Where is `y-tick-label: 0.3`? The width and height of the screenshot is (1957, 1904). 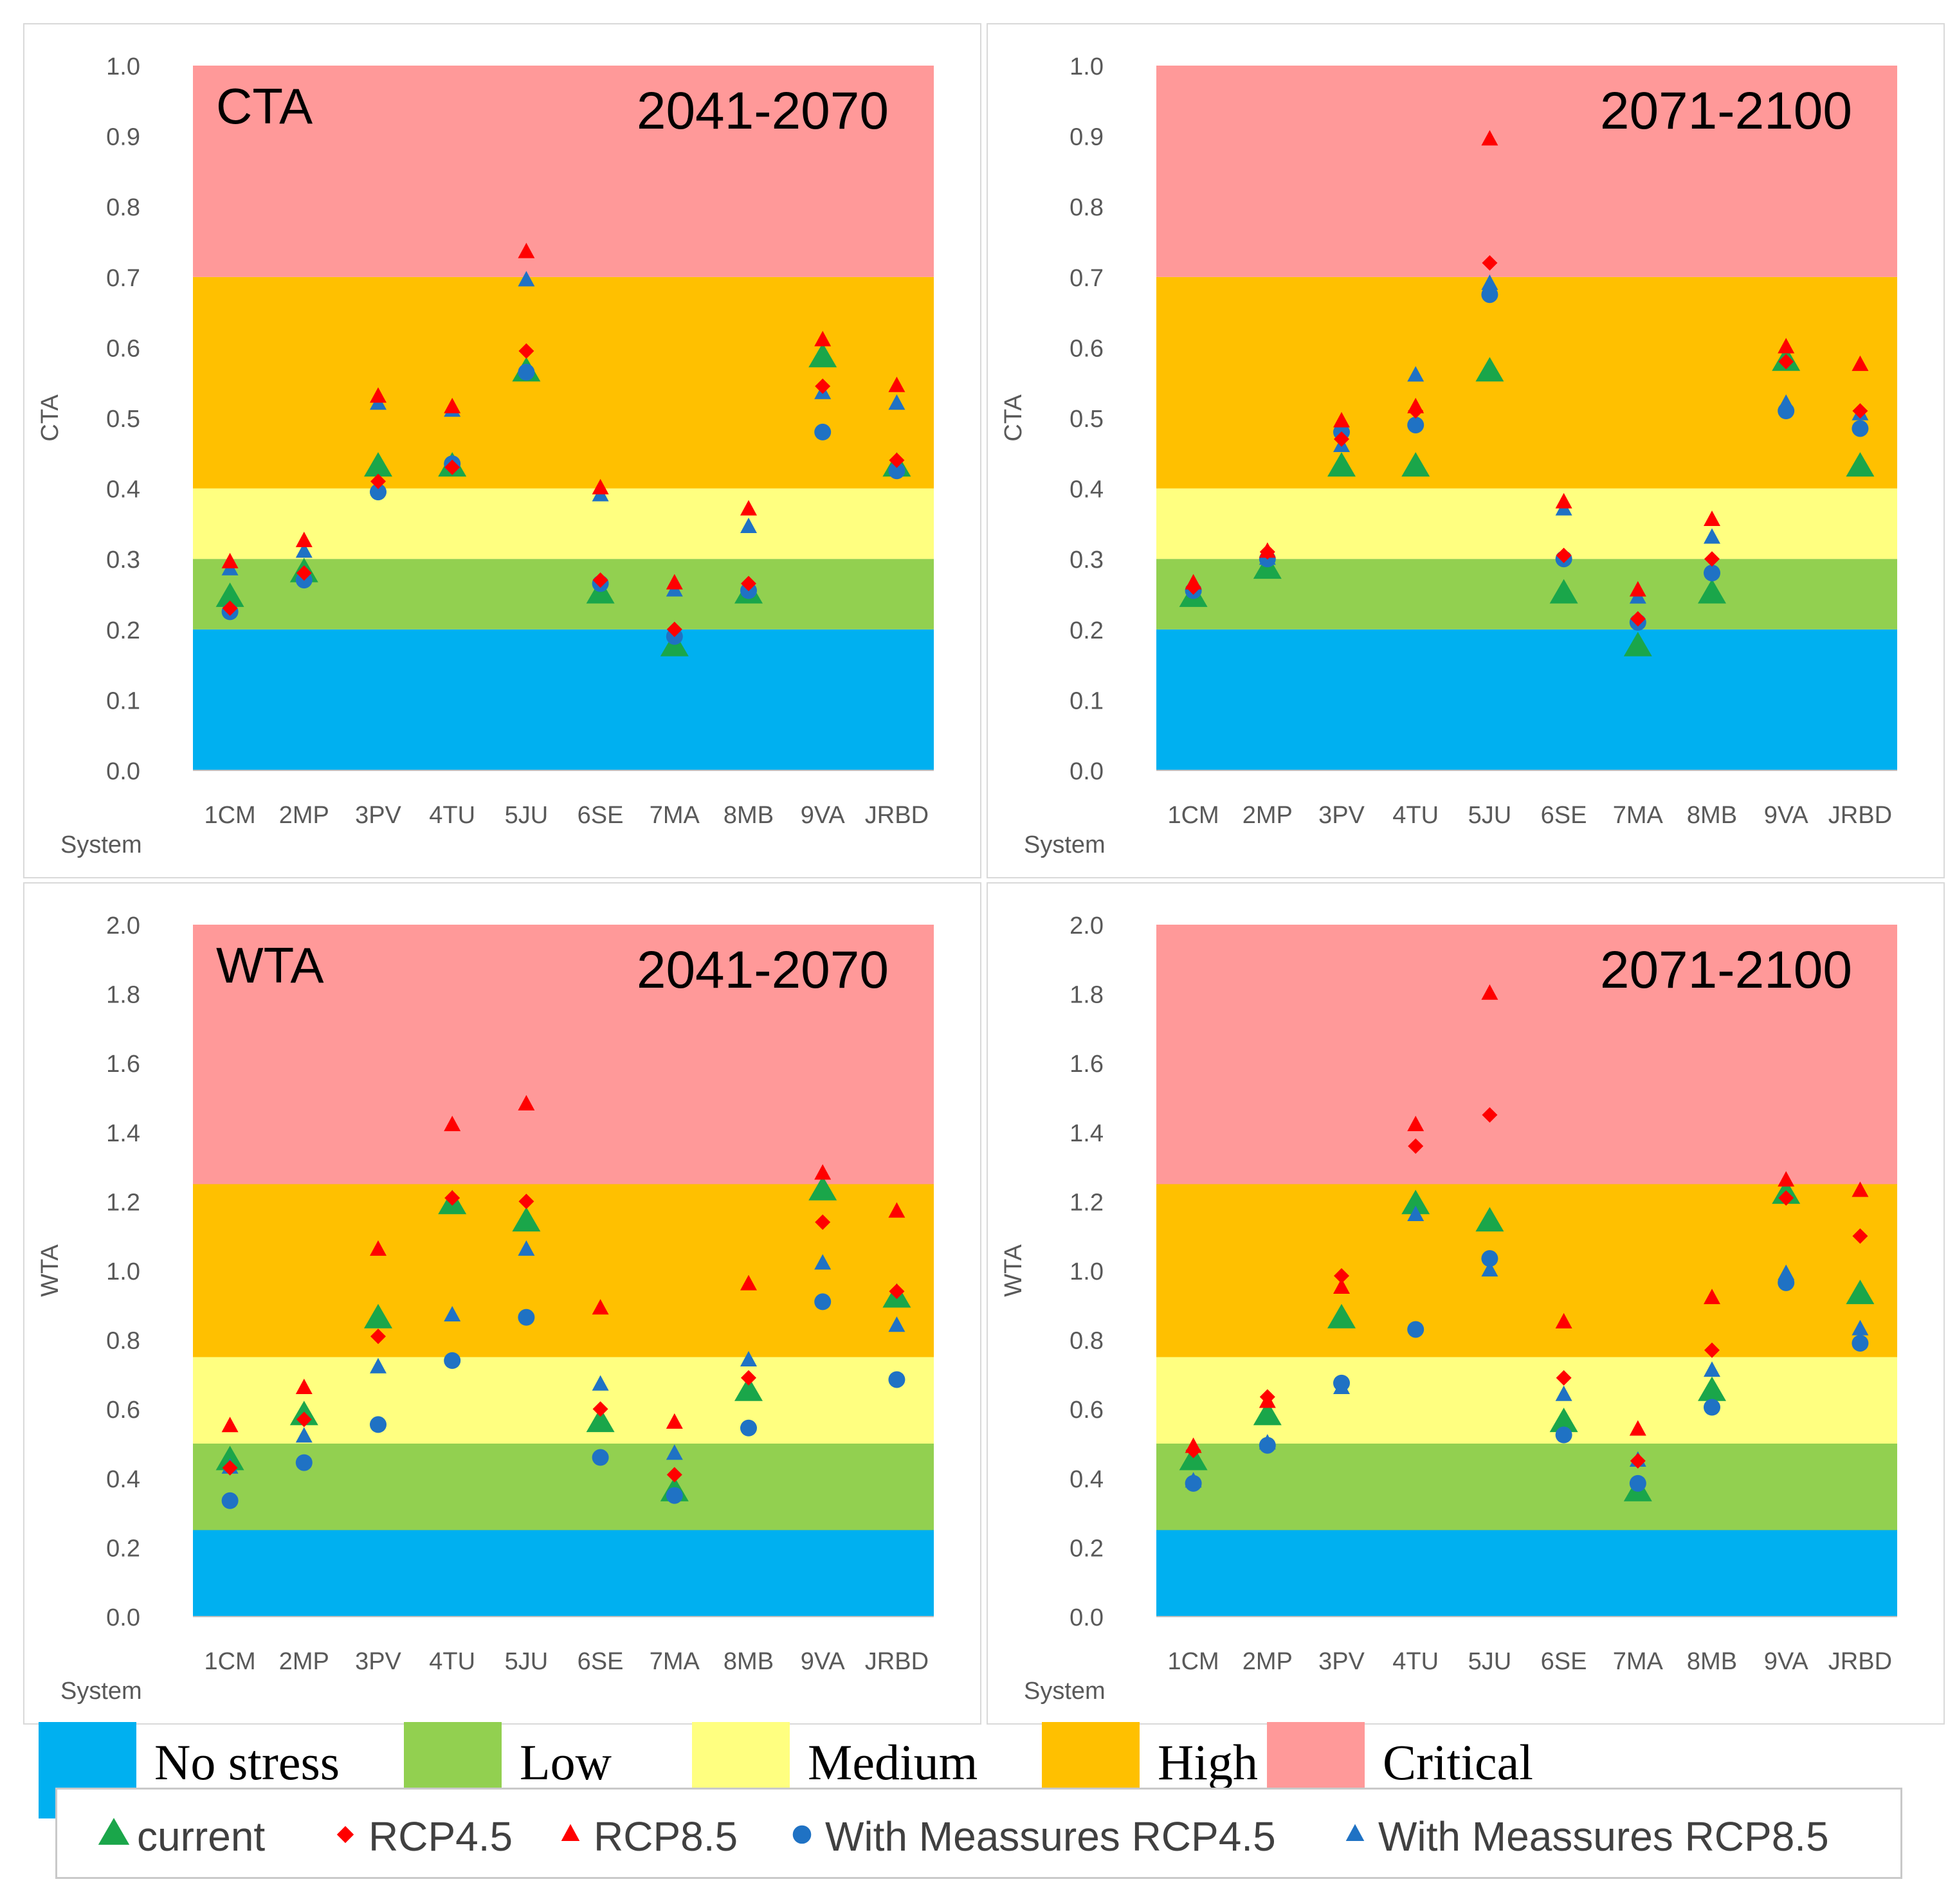
y-tick-label: 0.3 is located at coordinates (1087, 561).